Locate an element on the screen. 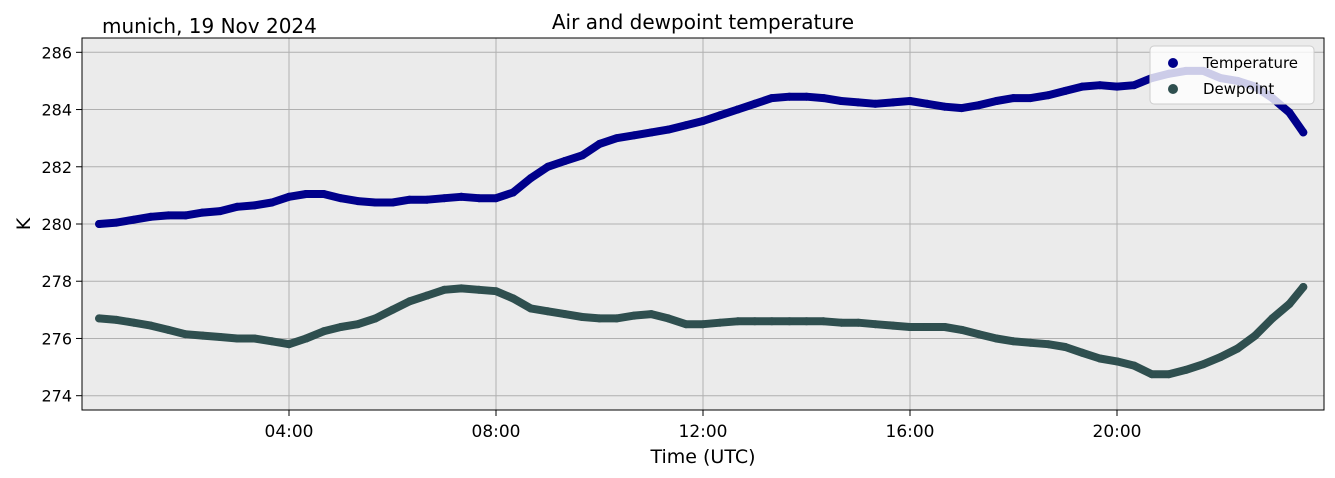 This screenshot has height=478, width=1335. x-tick-label: 12:00 is located at coordinates (703, 432).